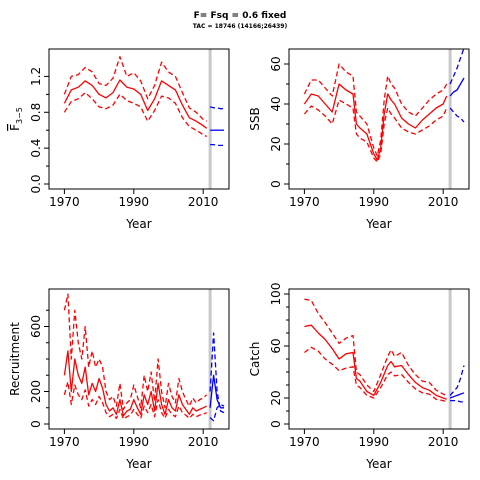 The image size is (480, 480). I want to click on figure-title: F= Fsq = 0.6 fixed, so click(240, 16).